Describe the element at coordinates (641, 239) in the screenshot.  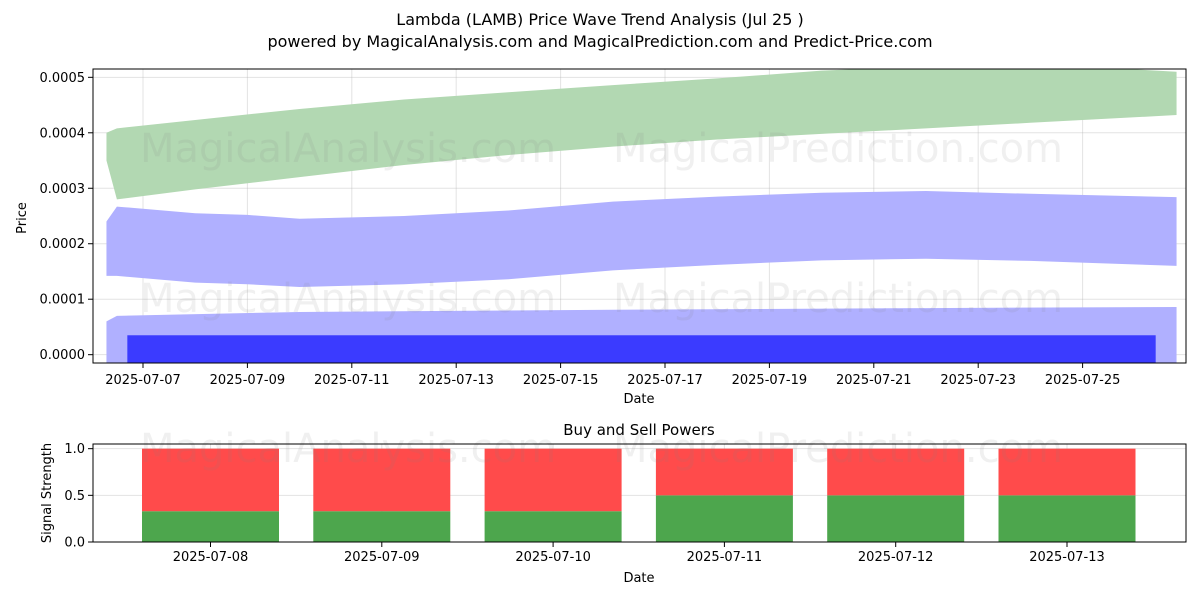
I see `middle-band` at that location.